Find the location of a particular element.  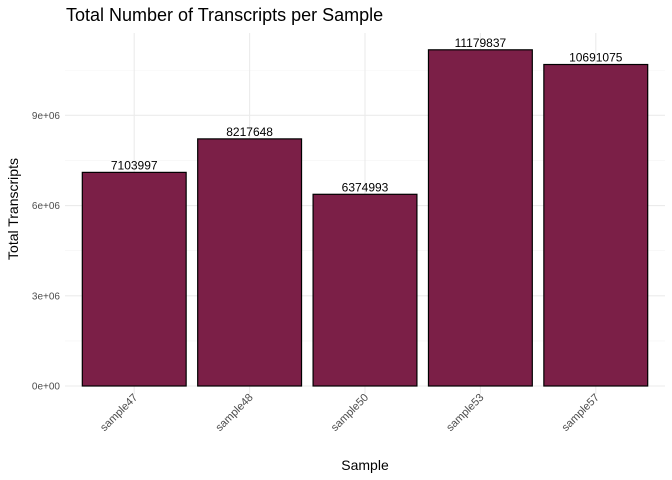

chart-title: Total Number of Transcripts per Sample is located at coordinates (224, 15).